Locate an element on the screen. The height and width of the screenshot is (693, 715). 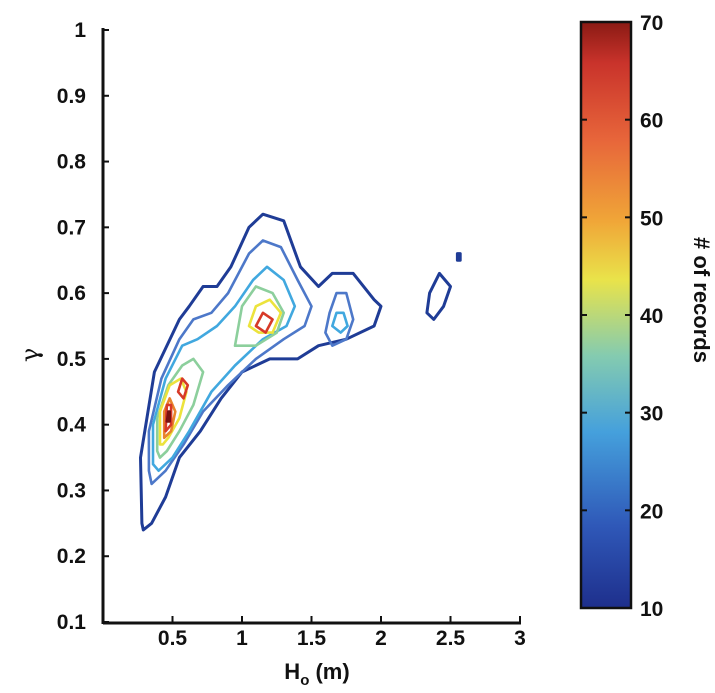
x-tick-label-2: 1.5 is located at coordinates (312, 638).